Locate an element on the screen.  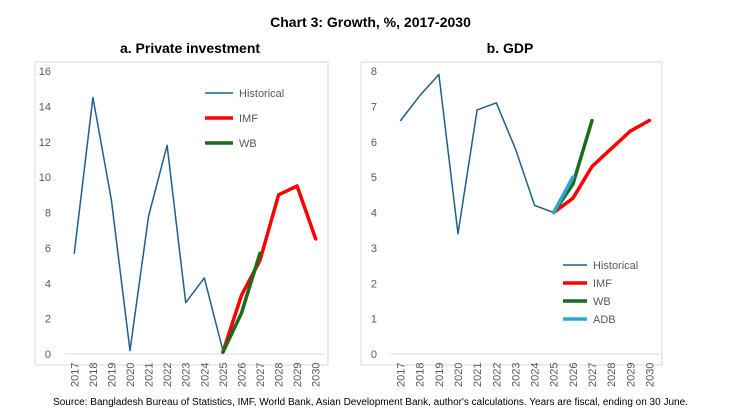
series-line-wb is located at coordinates (241, 302).